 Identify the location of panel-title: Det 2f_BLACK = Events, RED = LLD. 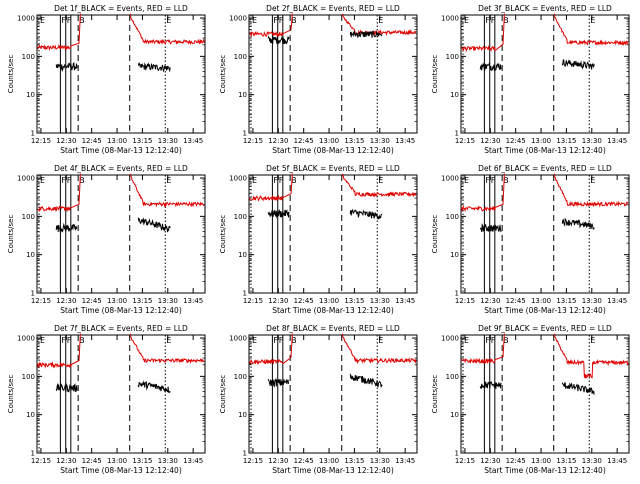
(333, 8).